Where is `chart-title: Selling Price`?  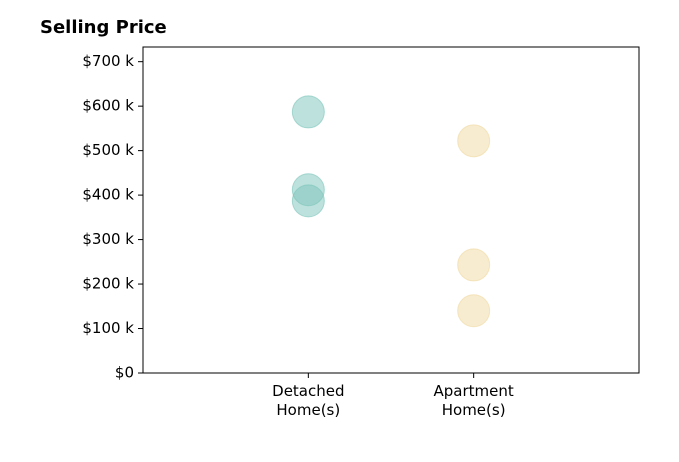 chart-title: Selling Price is located at coordinates (103, 27).